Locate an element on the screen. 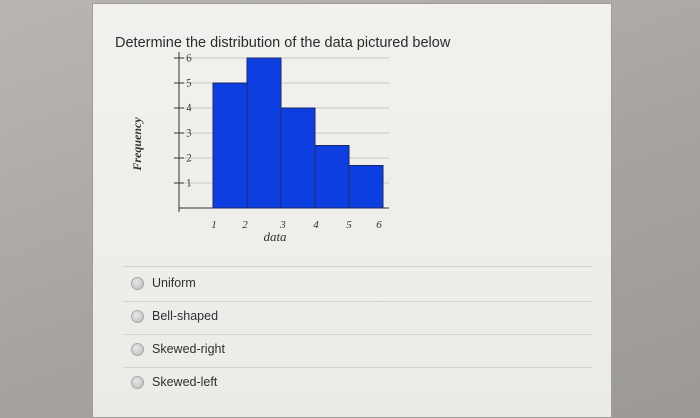  x-tick-label: 6 is located at coordinates (379, 225).